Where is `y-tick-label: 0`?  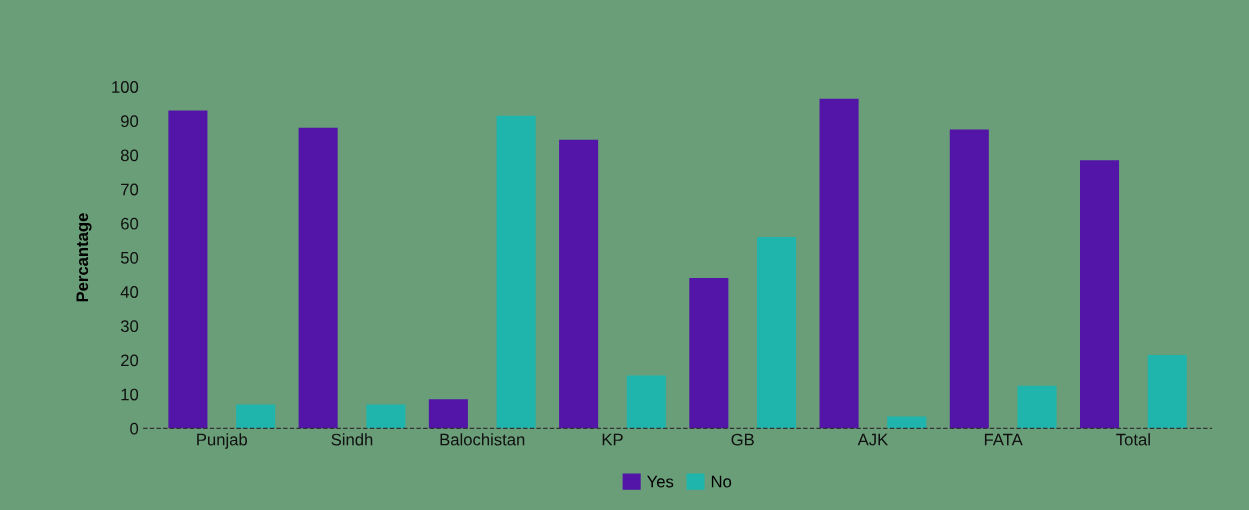
y-tick-label: 0 is located at coordinates (134, 428).